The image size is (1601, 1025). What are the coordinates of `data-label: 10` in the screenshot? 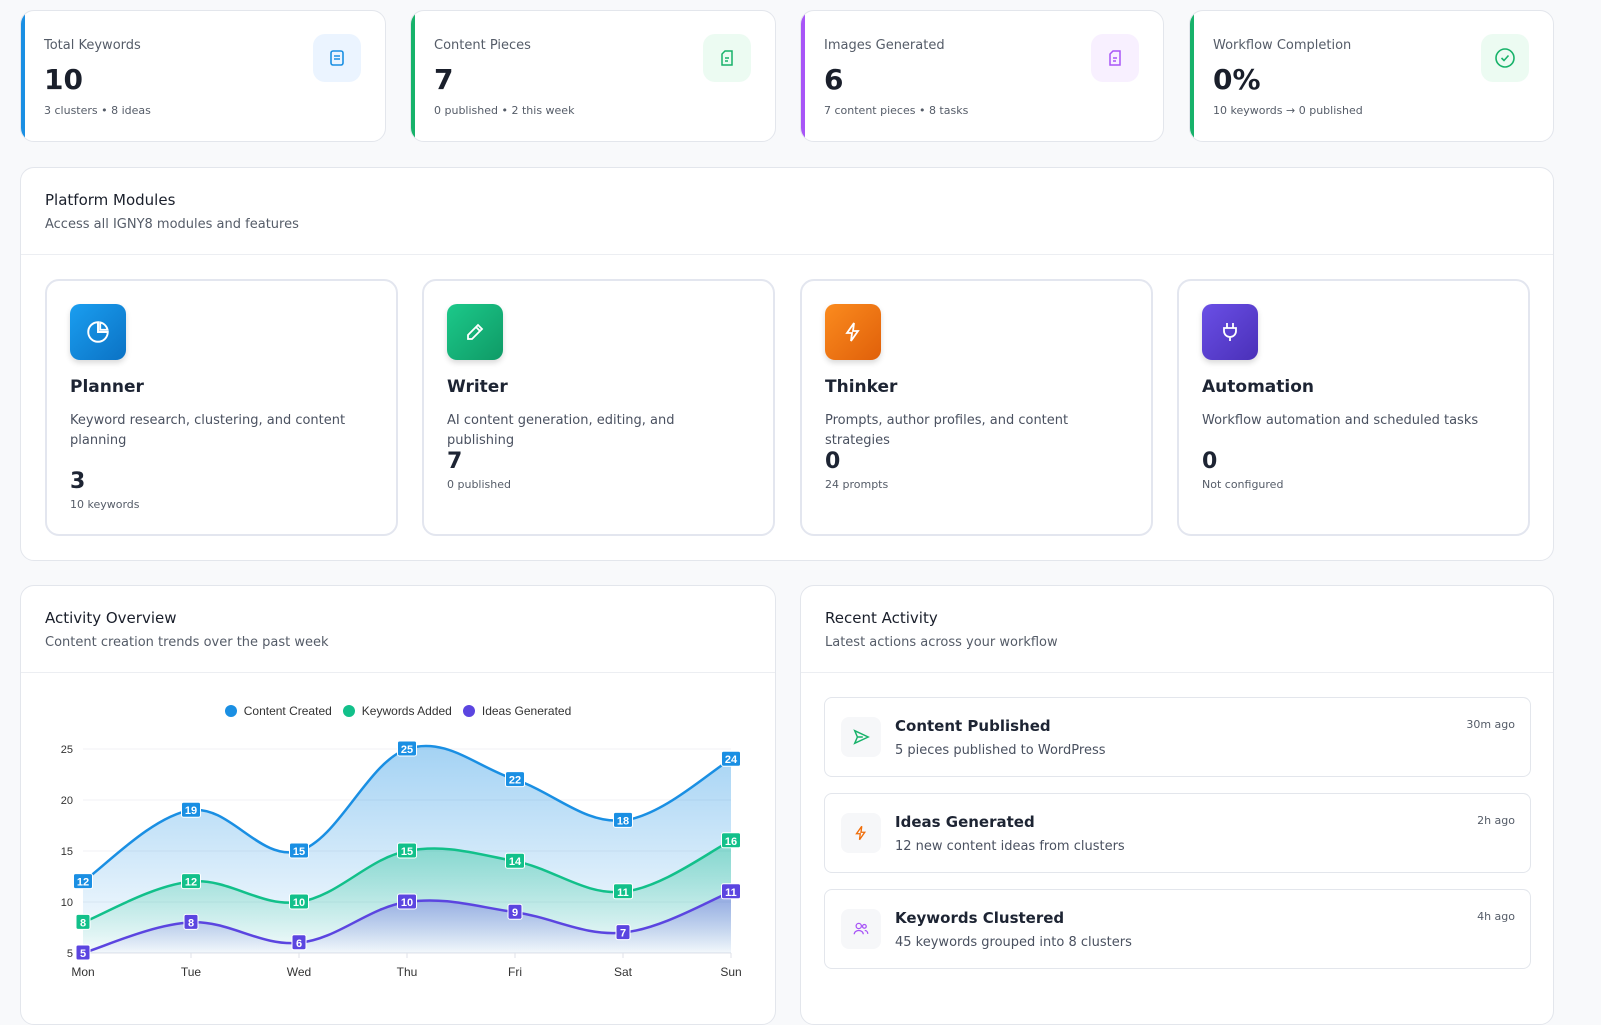 It's located at (299, 903).